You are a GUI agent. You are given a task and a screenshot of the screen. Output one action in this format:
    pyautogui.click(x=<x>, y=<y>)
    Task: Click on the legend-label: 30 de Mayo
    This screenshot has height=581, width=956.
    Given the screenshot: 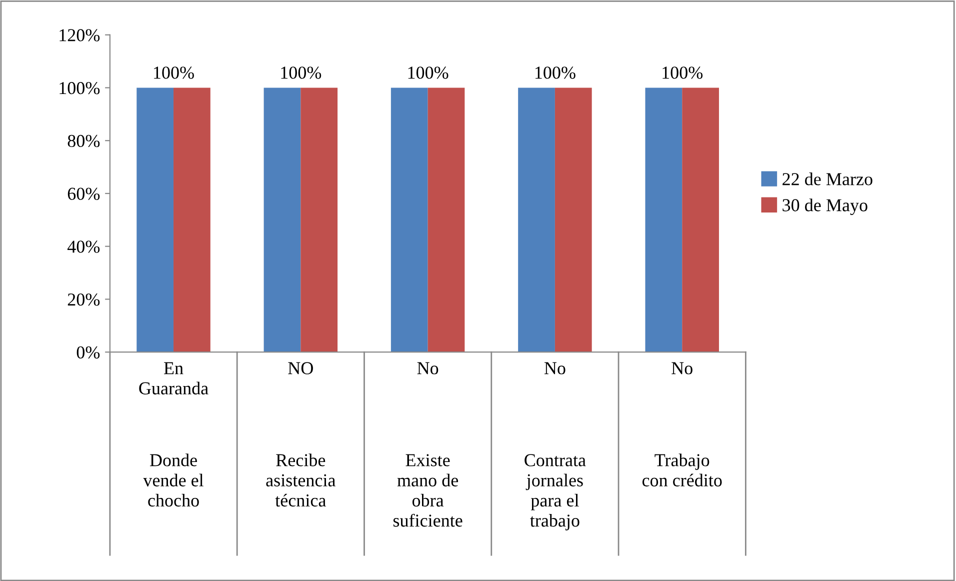 What is the action you would take?
    pyautogui.click(x=825, y=207)
    